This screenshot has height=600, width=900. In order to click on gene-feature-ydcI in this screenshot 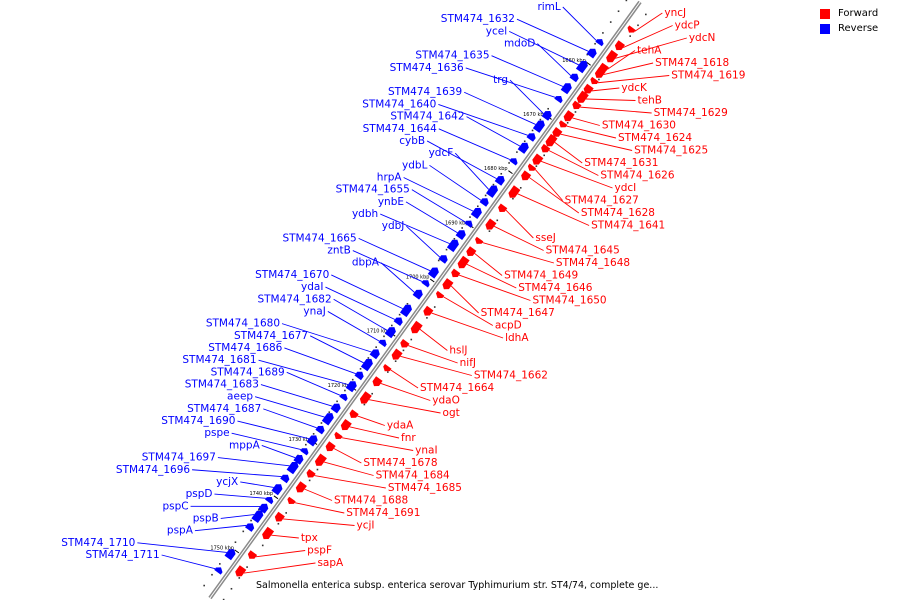, I will do `click(538, 159)`.